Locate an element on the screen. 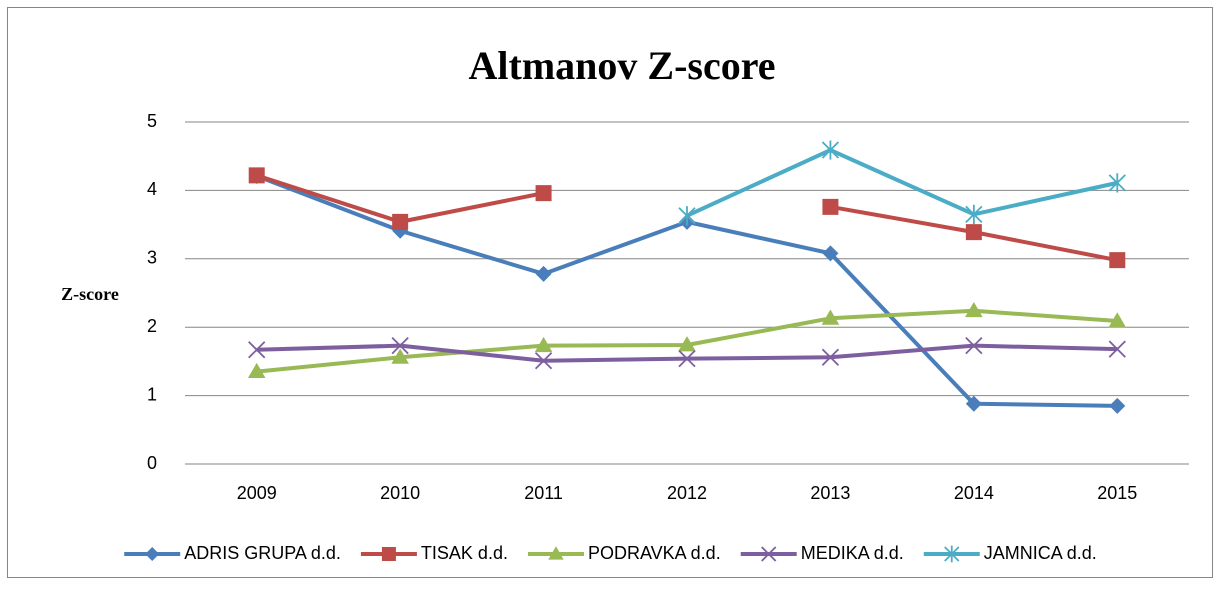 Image resolution: width=1221 pixels, height=591 pixels. y-tick-label: 0 is located at coordinates (152, 463).